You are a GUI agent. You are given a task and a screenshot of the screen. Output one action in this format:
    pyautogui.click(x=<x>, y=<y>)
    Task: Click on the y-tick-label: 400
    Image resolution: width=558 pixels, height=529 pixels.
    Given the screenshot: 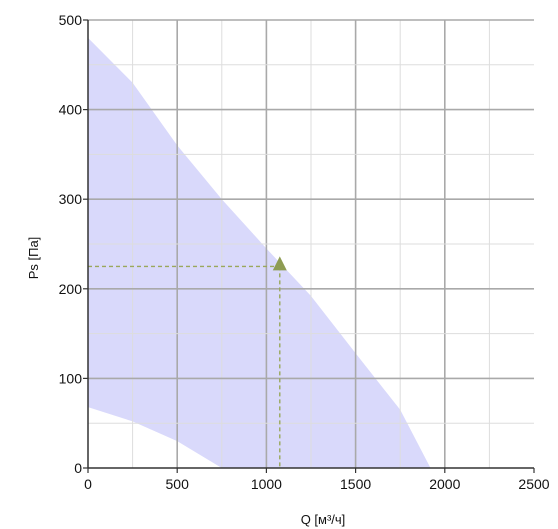 What is the action you would take?
    pyautogui.click(x=71, y=110)
    